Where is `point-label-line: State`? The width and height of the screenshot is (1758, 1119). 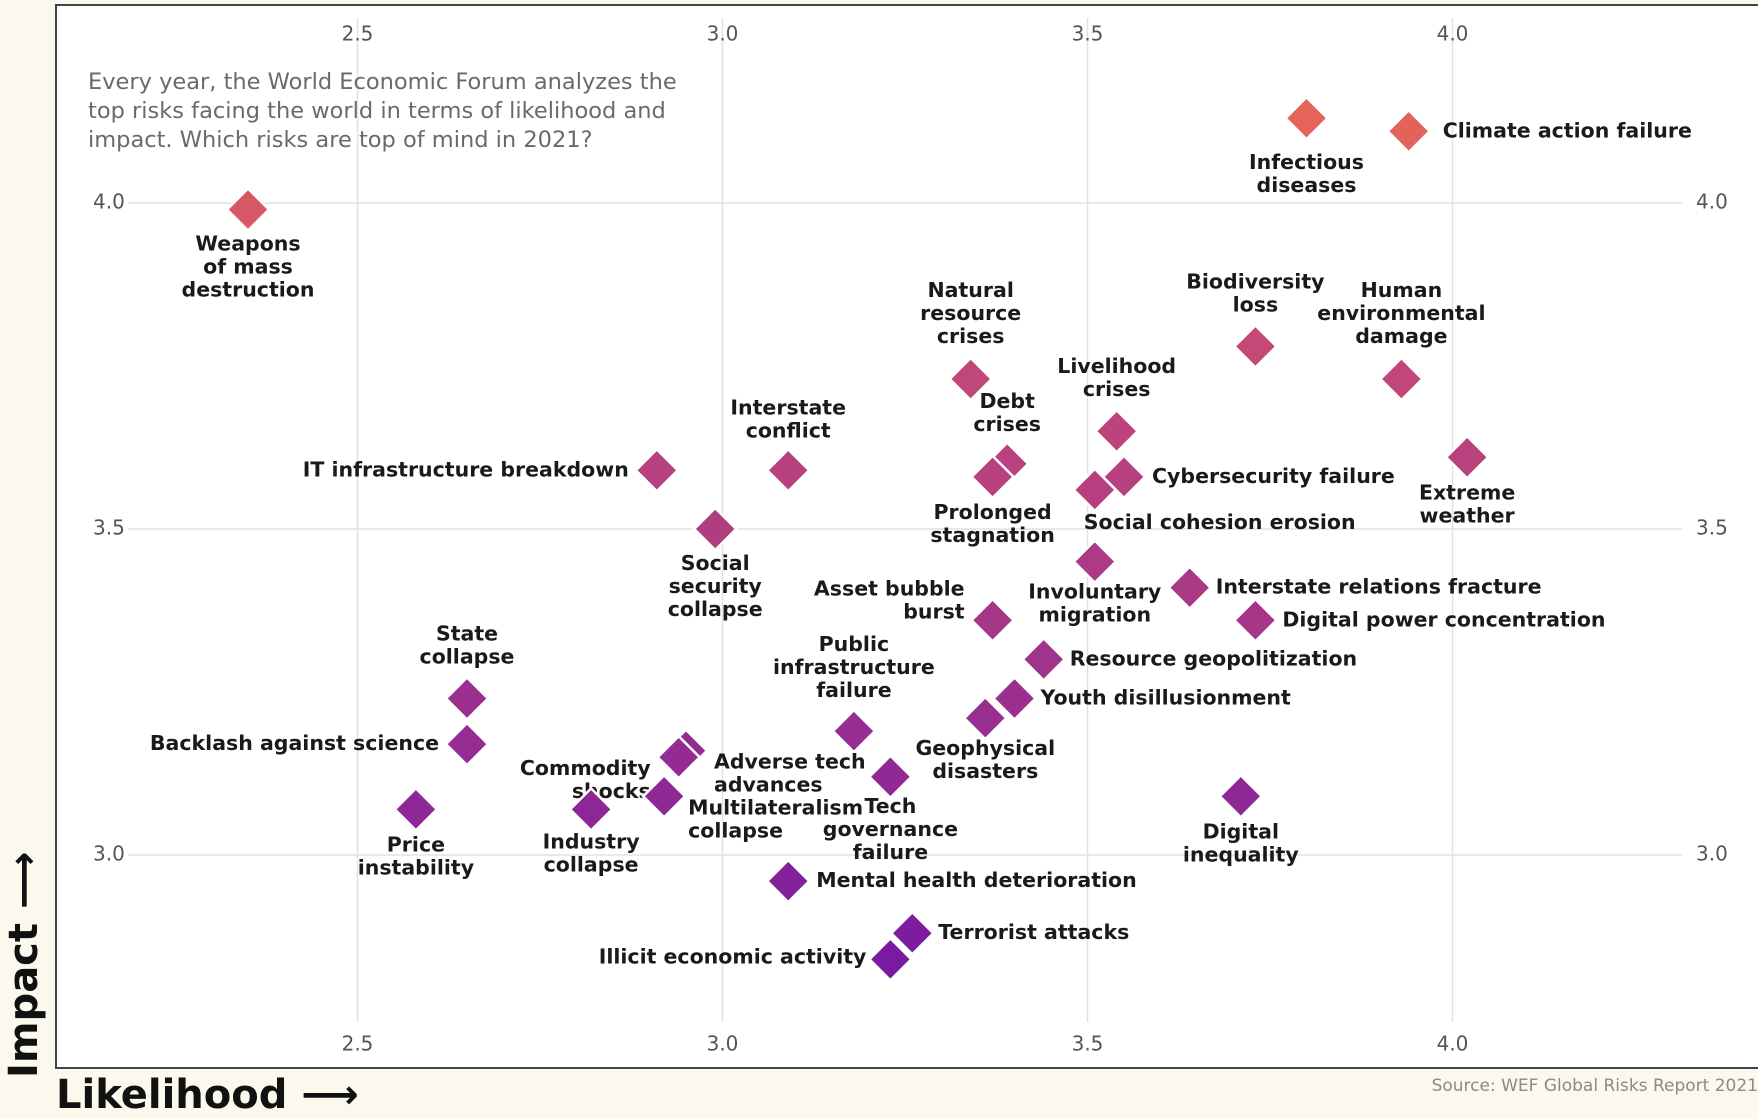 point-label-line: State is located at coordinates (467, 634).